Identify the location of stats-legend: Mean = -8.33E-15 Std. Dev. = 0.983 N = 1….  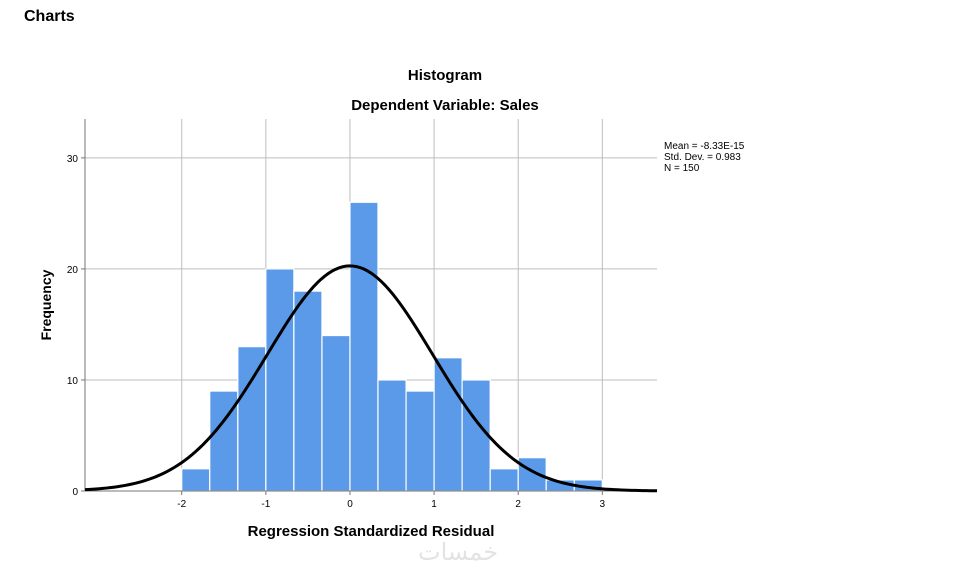
(704, 157).